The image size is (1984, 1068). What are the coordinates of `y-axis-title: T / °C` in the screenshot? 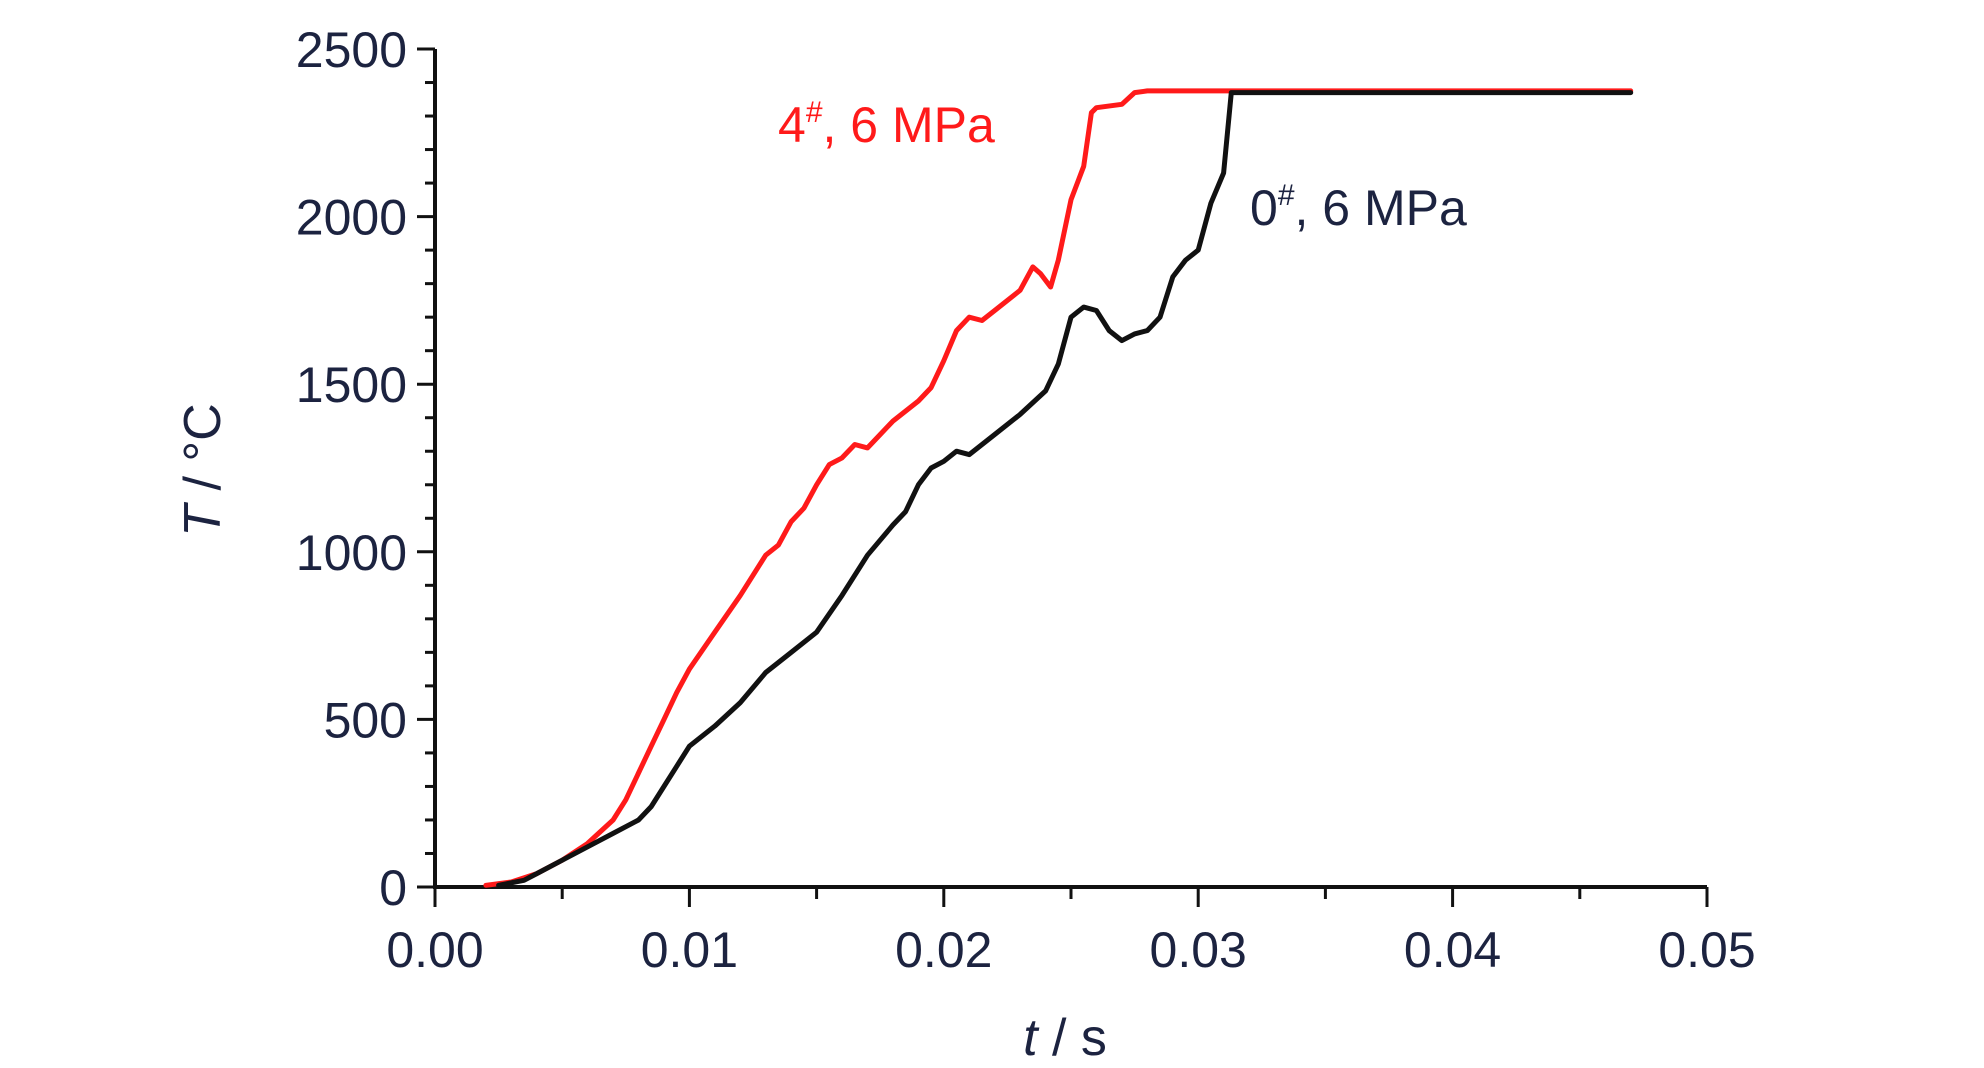 It's located at (203, 469).